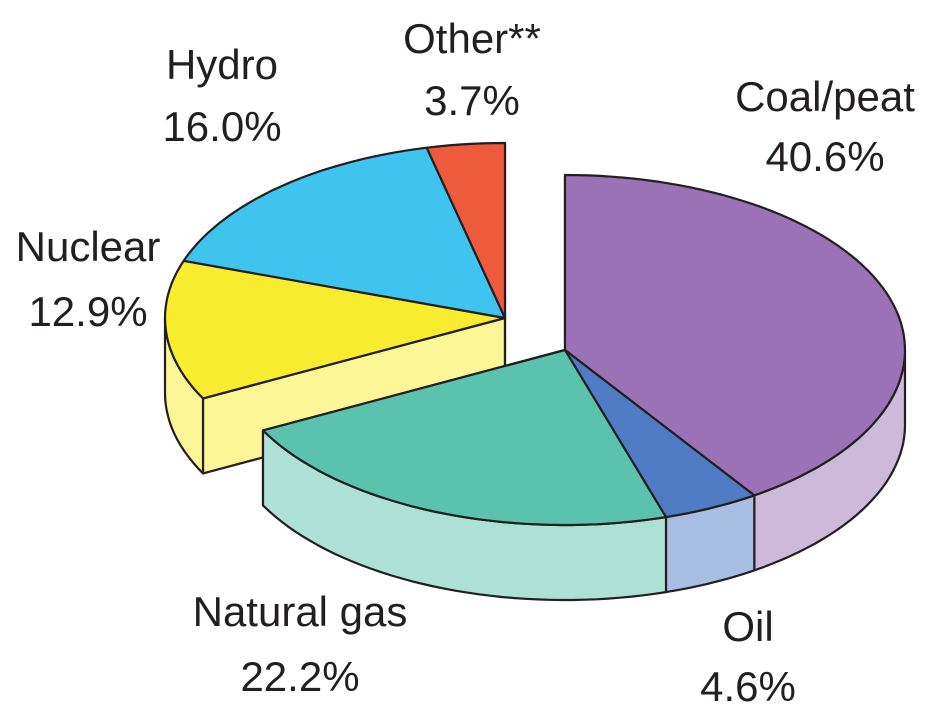 This screenshot has width=946, height=712. What do you see at coordinates (472, 100) in the screenshot?
I see `slice-value-label: 3.7%` at bounding box center [472, 100].